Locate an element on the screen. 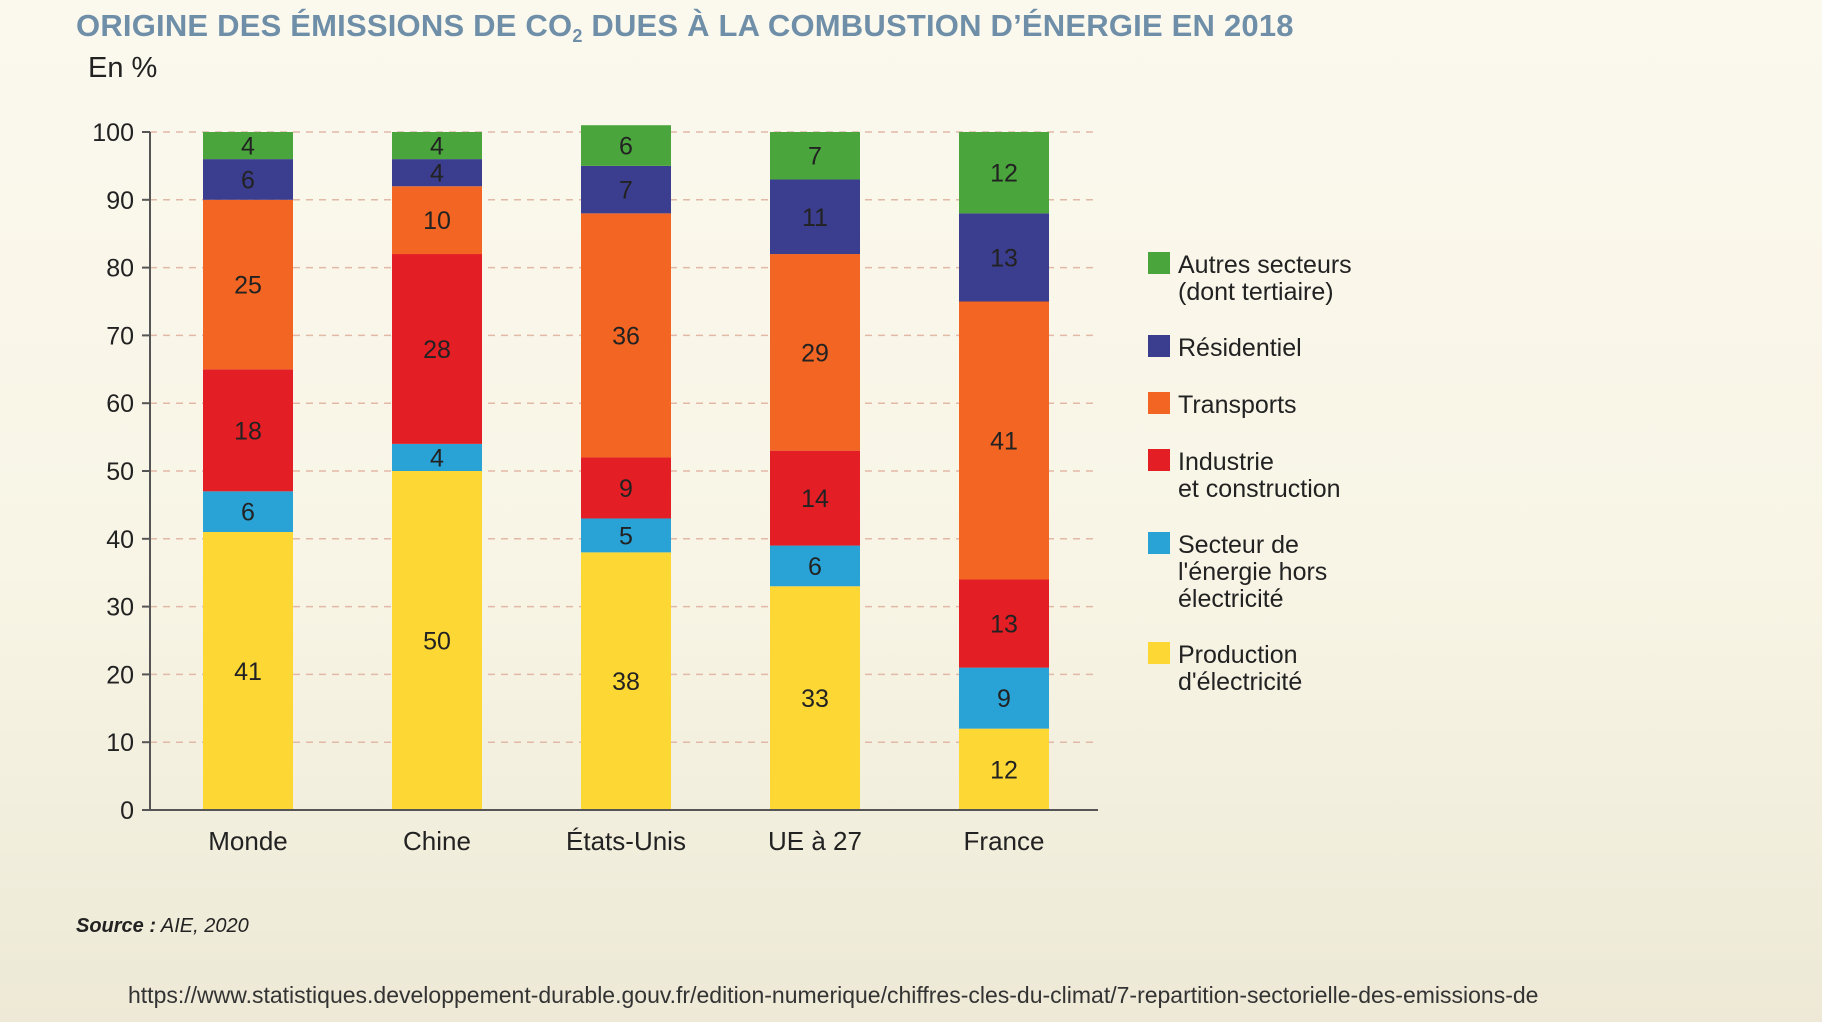  legend-label: Autres secteurs is located at coordinates (1265, 265).